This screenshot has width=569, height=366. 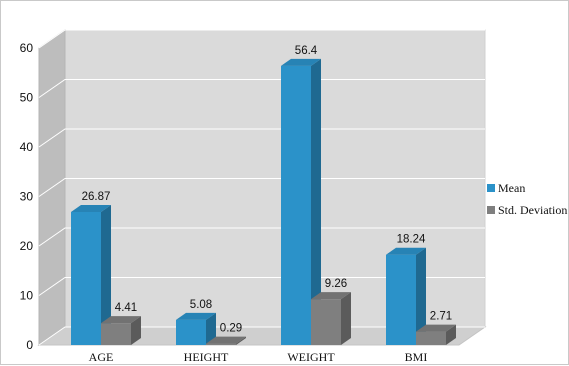 What do you see at coordinates (533, 209) in the screenshot?
I see `legend-label-std-deviation: Std. Deviation` at bounding box center [533, 209].